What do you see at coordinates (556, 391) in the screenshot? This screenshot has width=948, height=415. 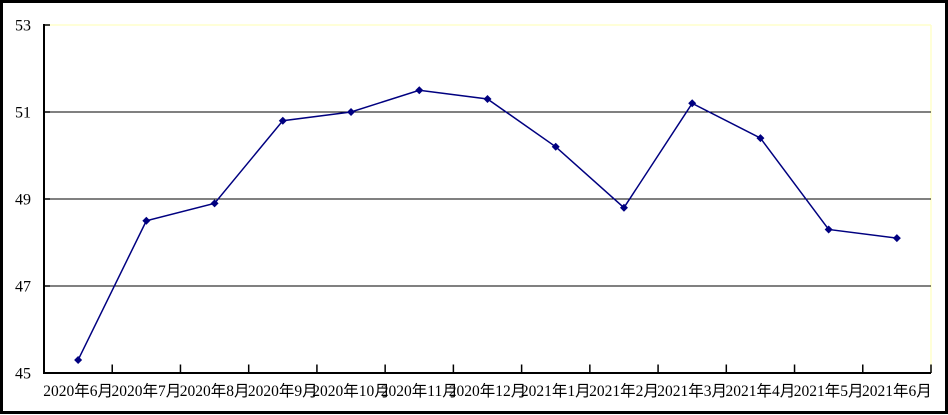 I see `x-axis-label: 2021年1月` at bounding box center [556, 391].